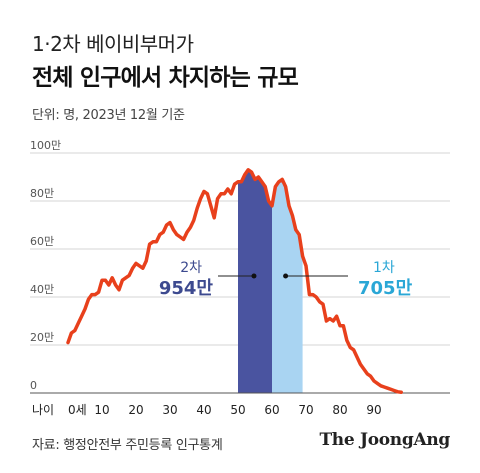  What do you see at coordinates (42, 289) in the screenshot?
I see `y-tick-label: 40만` at bounding box center [42, 289].